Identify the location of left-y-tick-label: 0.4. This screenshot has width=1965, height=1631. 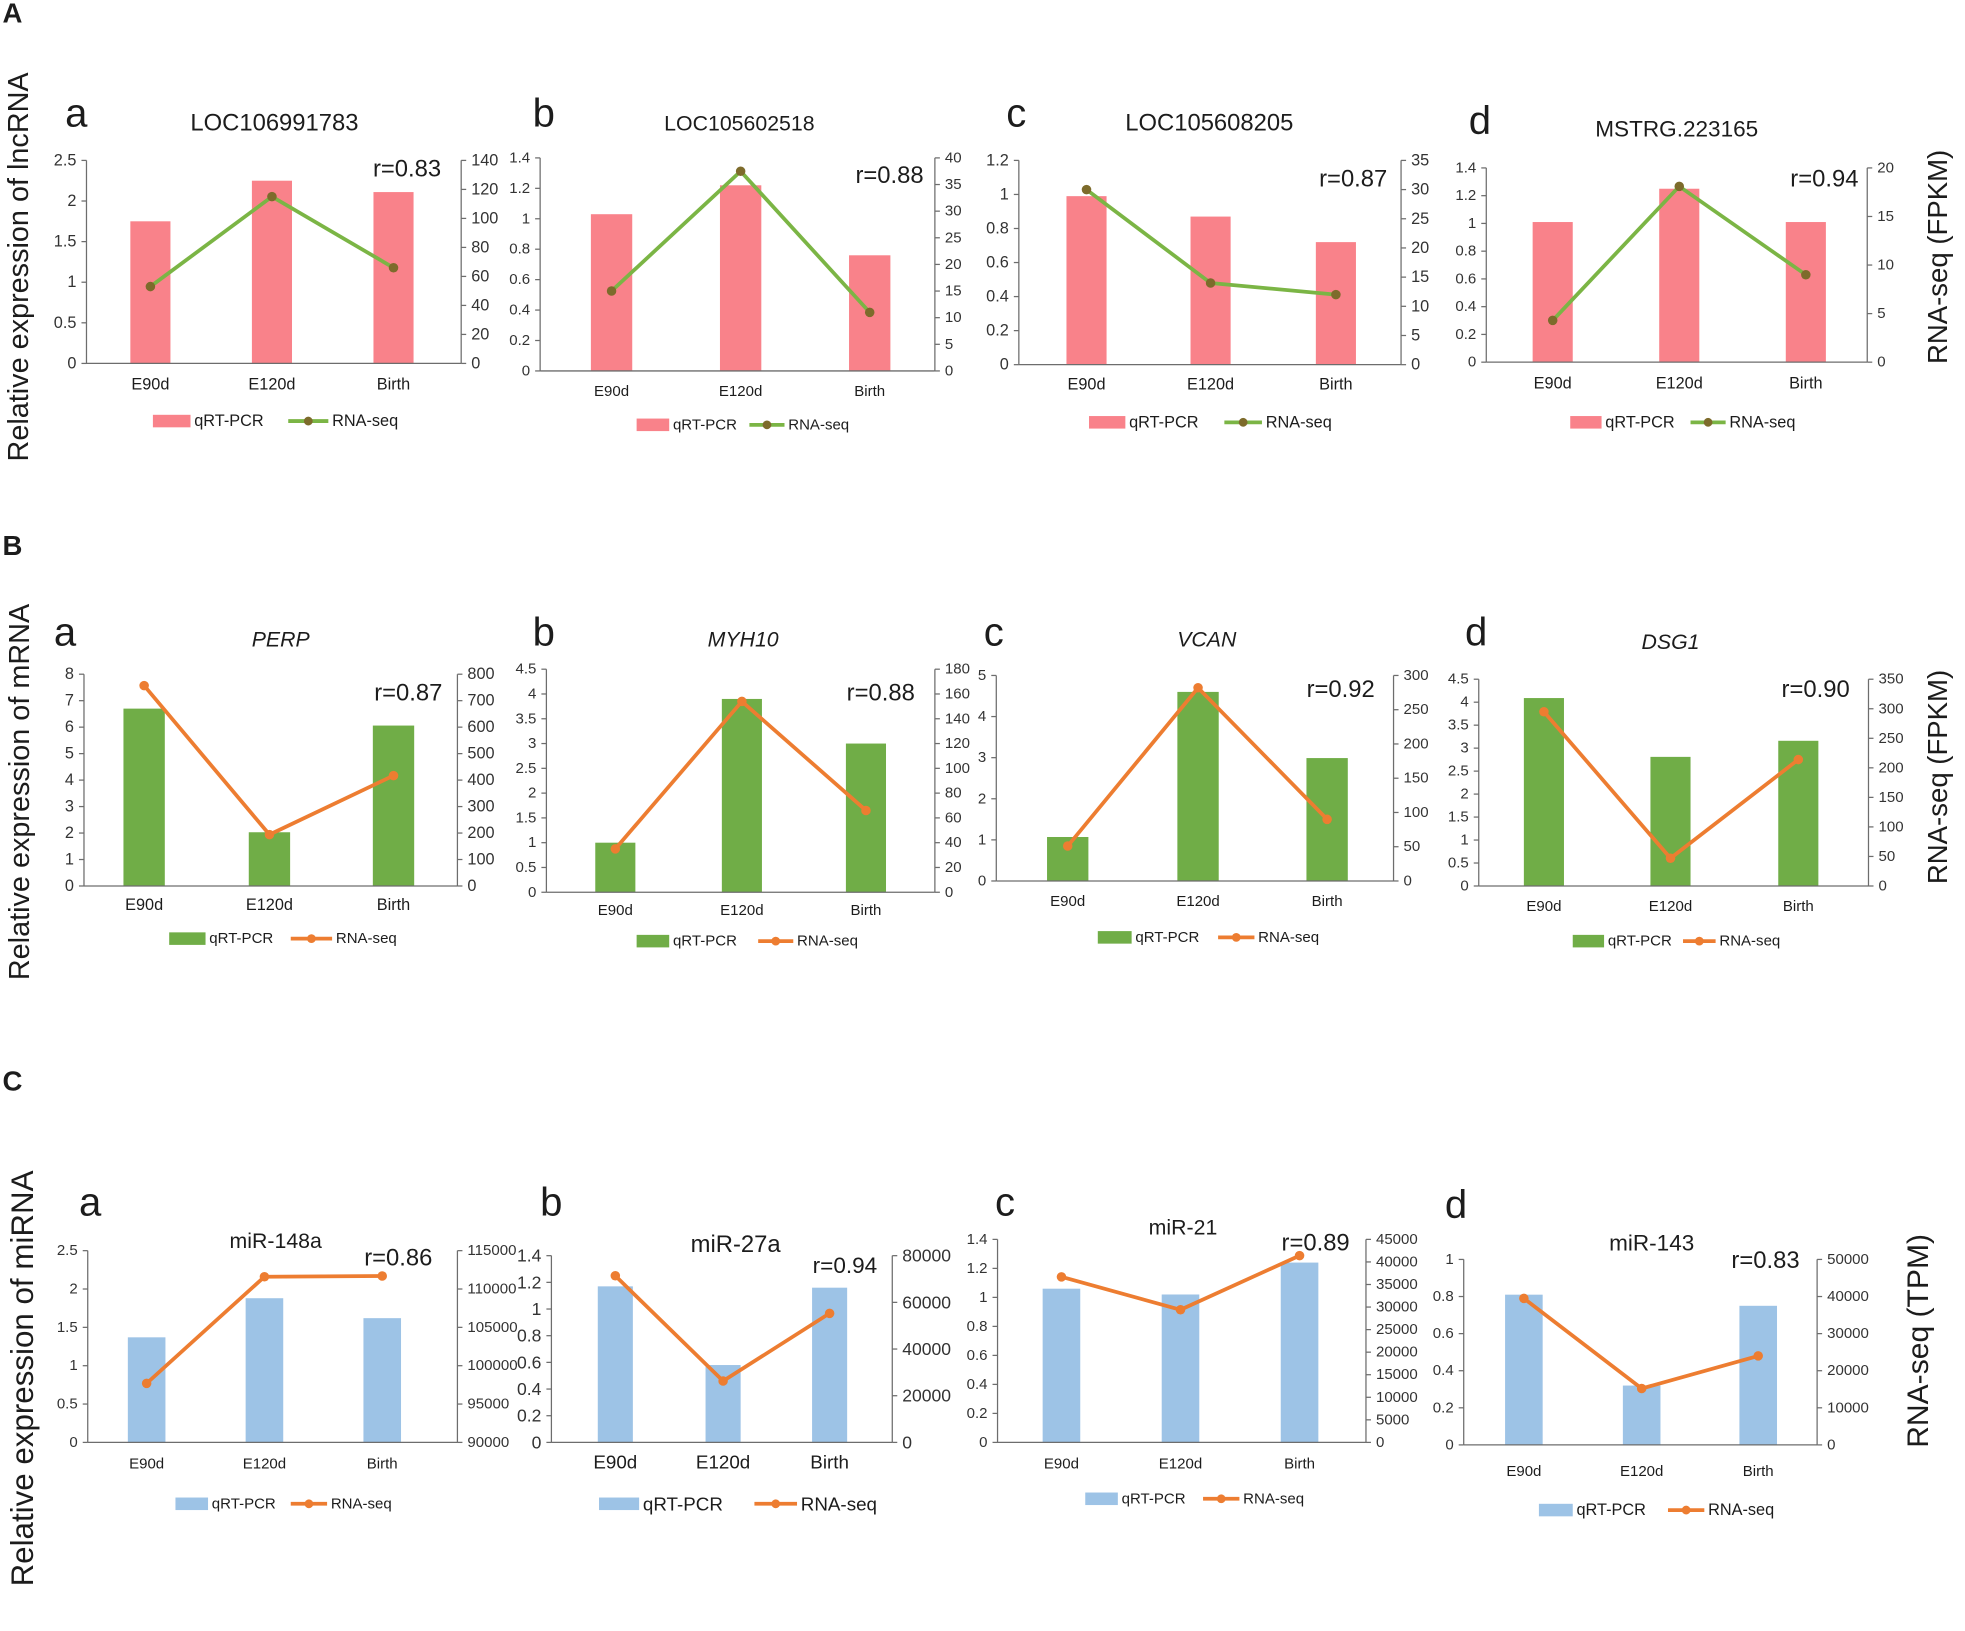
(997, 297).